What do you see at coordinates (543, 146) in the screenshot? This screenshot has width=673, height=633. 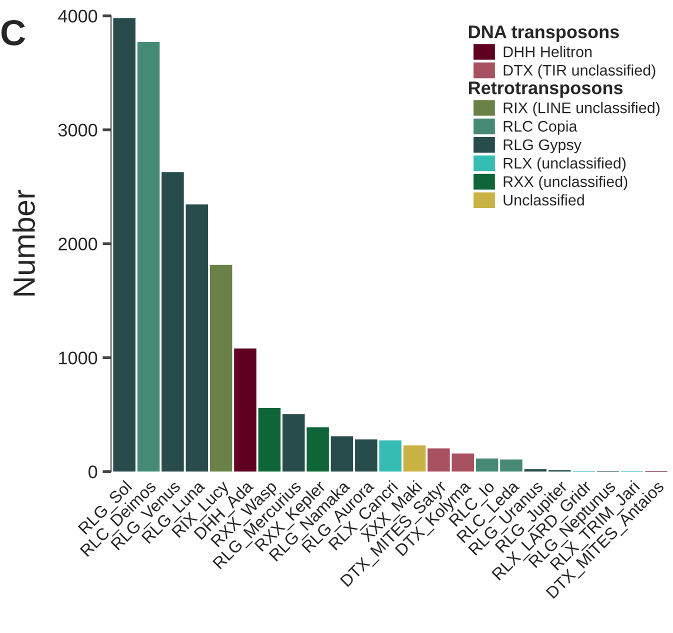 I see `legend-label: RLG Gypsy` at bounding box center [543, 146].